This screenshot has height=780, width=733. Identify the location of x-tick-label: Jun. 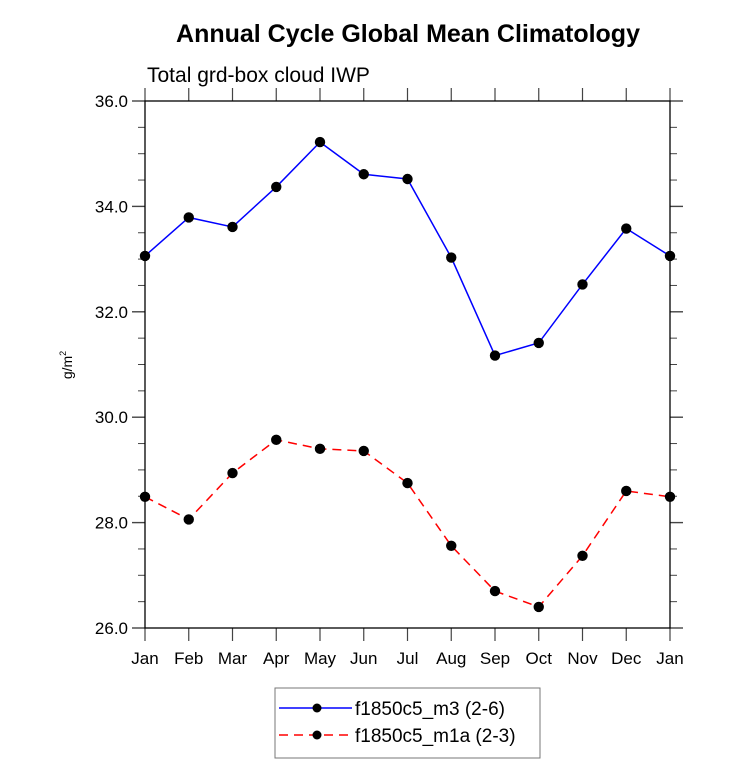
(363, 658).